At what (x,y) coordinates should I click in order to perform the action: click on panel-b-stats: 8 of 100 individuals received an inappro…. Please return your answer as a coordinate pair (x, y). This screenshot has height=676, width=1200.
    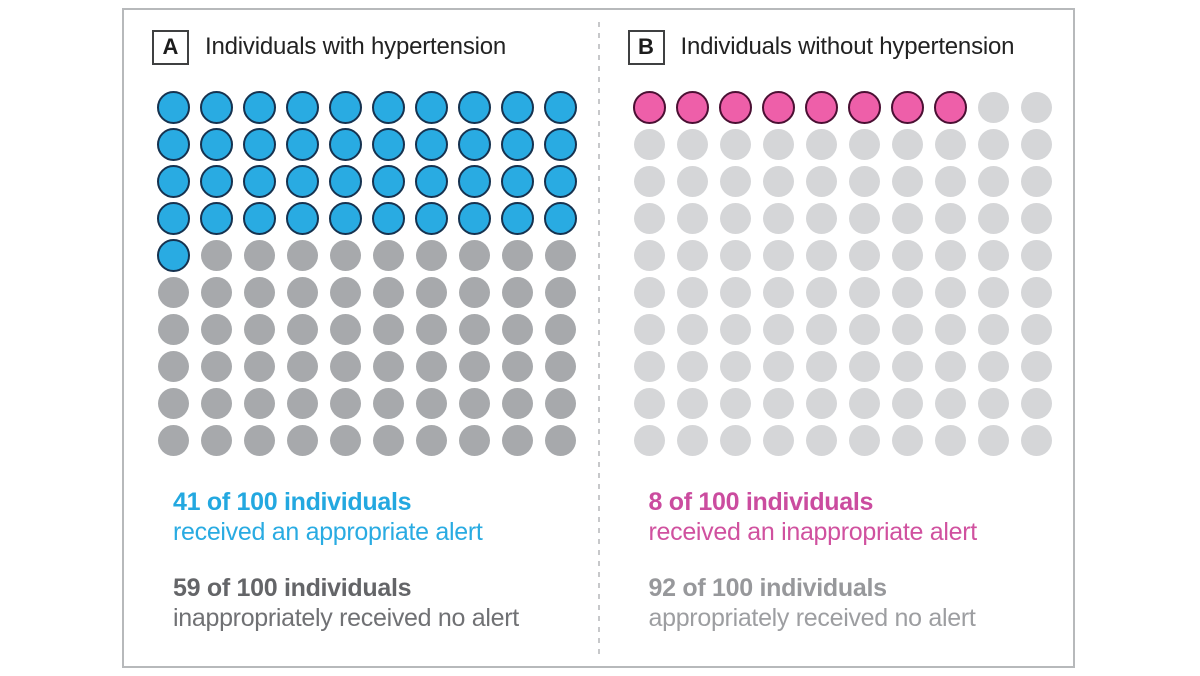
    Looking at the image, I should click on (861, 560).